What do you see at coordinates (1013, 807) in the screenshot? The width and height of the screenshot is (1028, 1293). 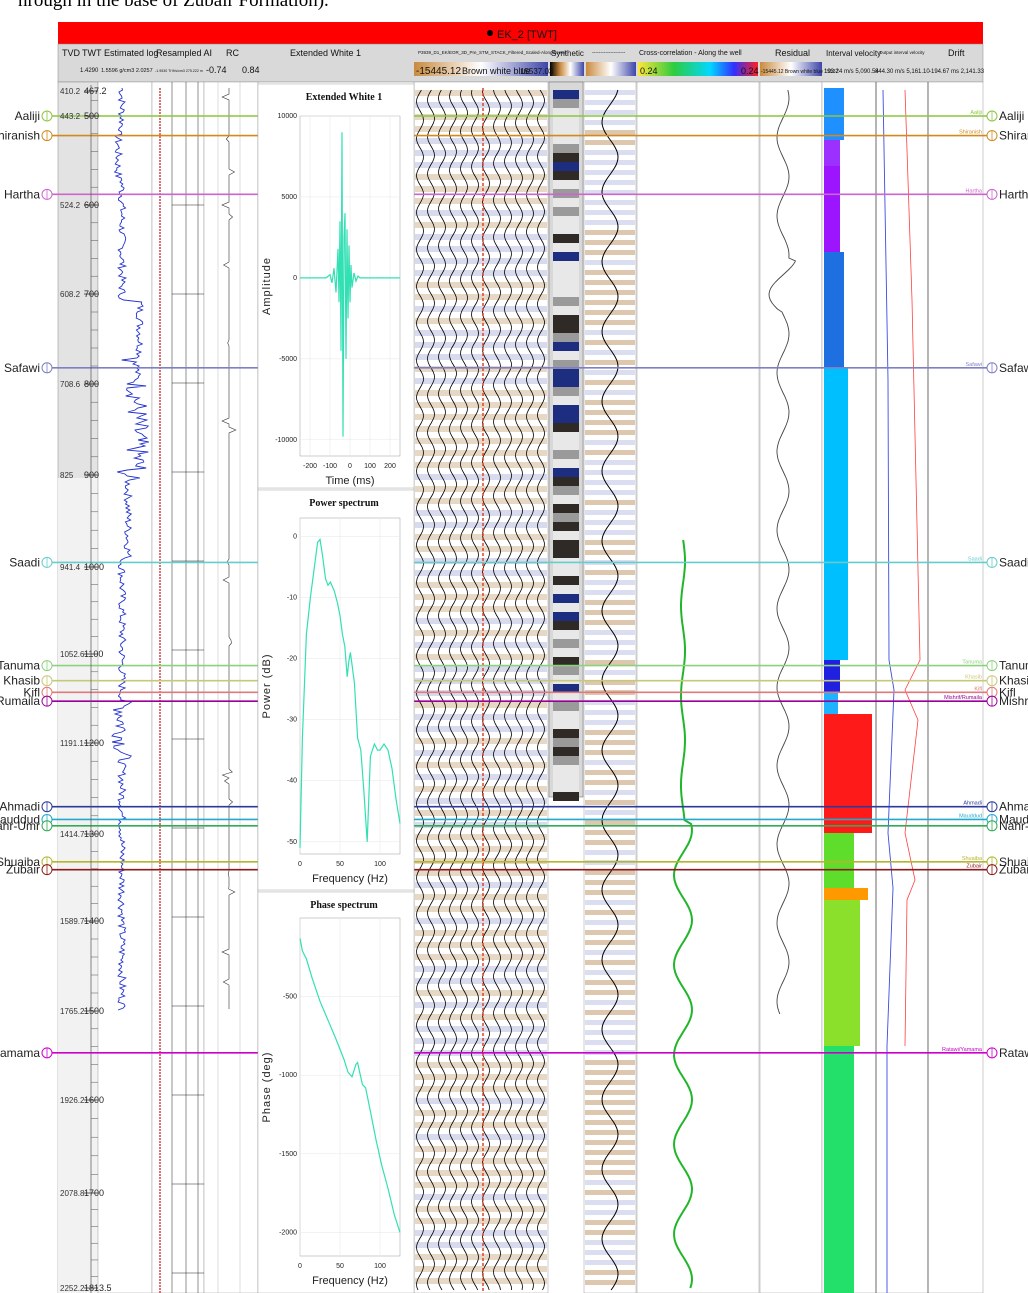 I see `horizon-label-right: Ahmad` at bounding box center [1013, 807].